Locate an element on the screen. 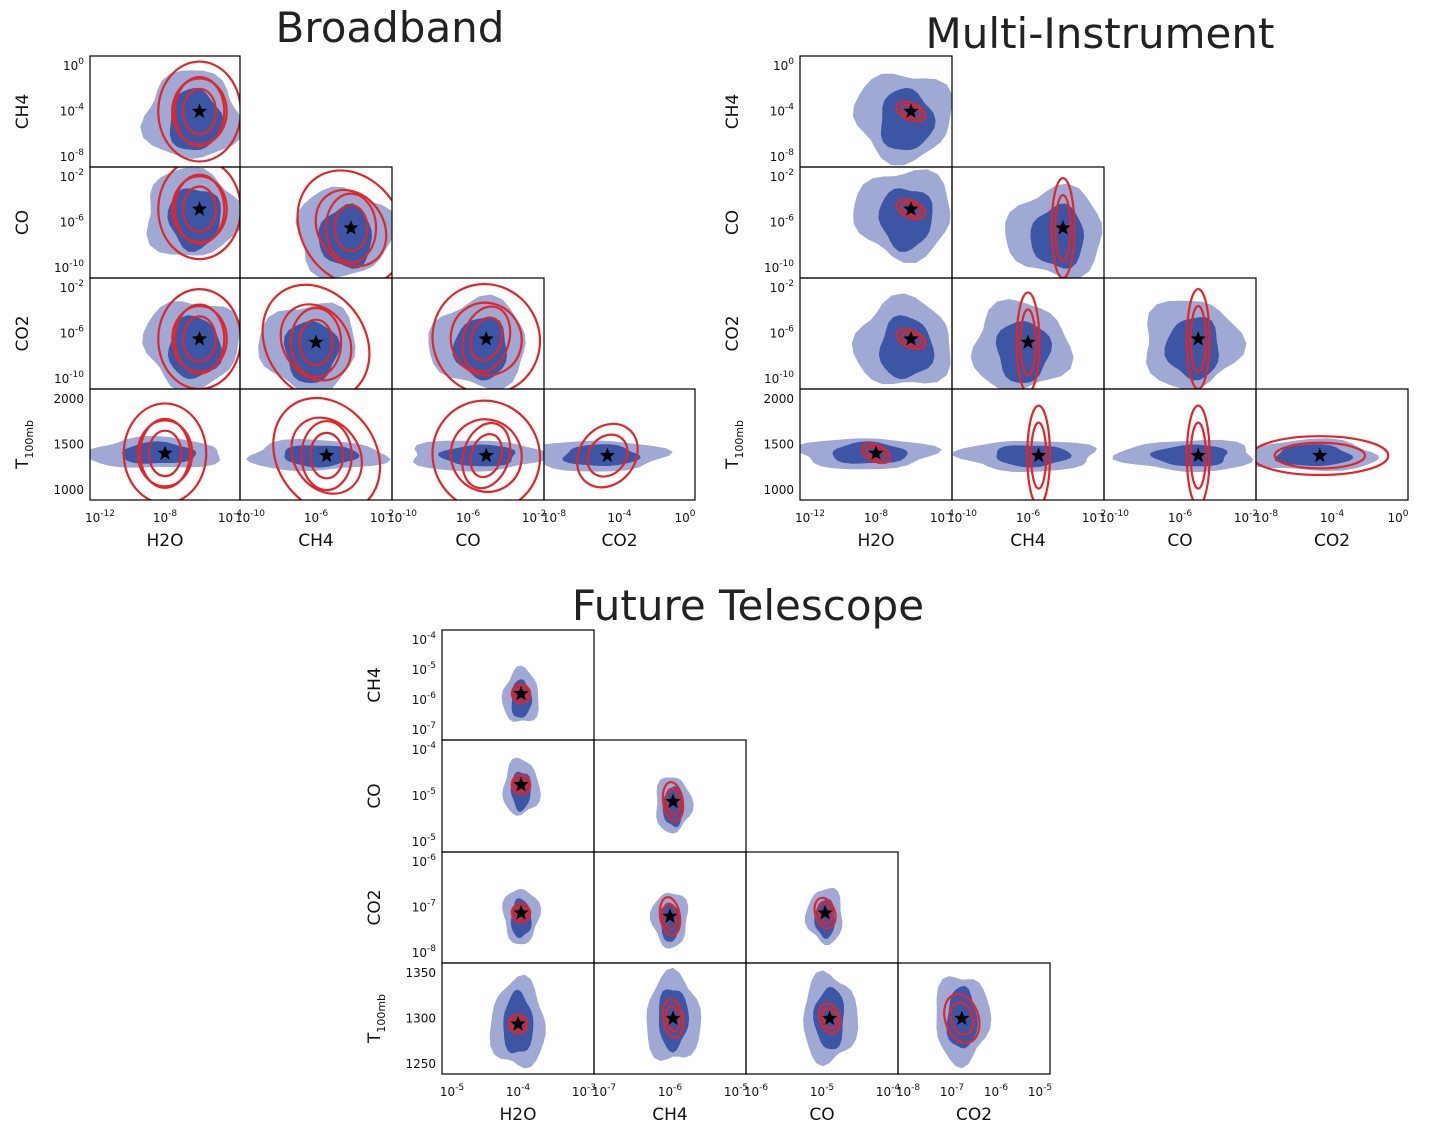 The height and width of the screenshot is (1133, 1445). column-tick-label: 10⁻⁸ is located at coordinates (165, 517).